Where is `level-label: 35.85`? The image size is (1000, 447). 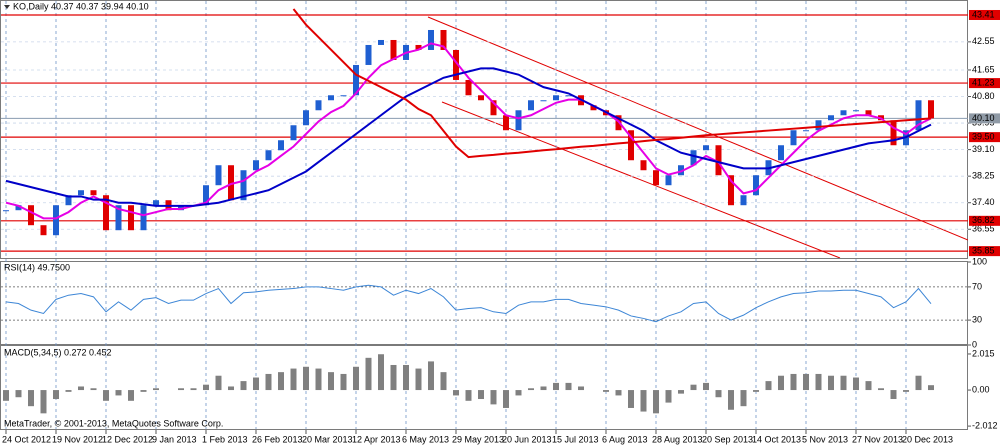
level-label: 35.85 is located at coordinates (983, 251).